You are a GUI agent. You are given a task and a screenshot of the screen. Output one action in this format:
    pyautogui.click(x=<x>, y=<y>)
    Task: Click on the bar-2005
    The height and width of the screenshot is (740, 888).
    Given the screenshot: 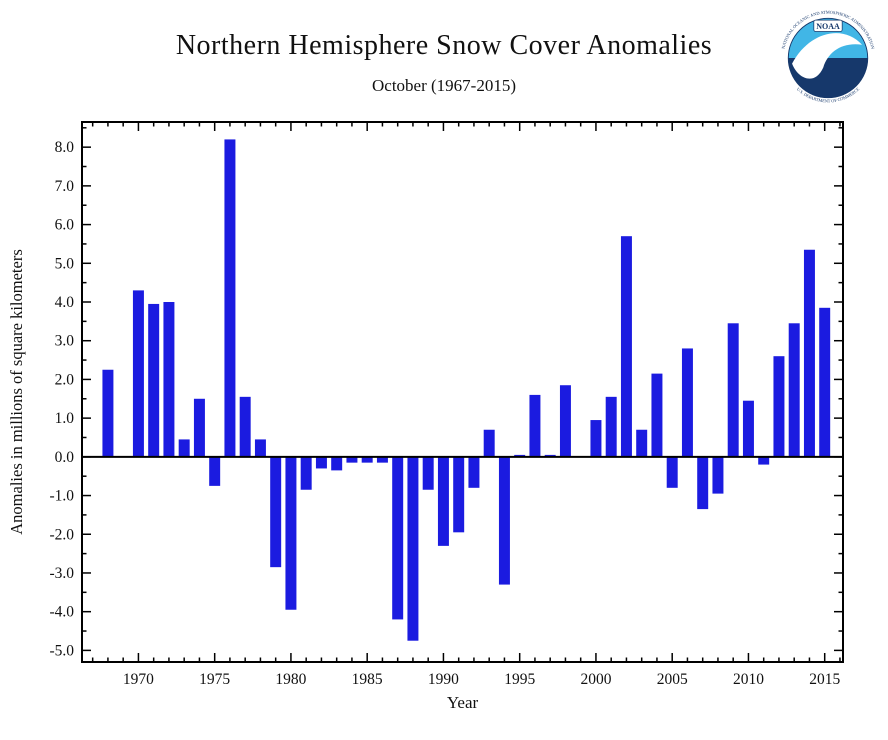 What is the action you would take?
    pyautogui.click(x=672, y=472)
    